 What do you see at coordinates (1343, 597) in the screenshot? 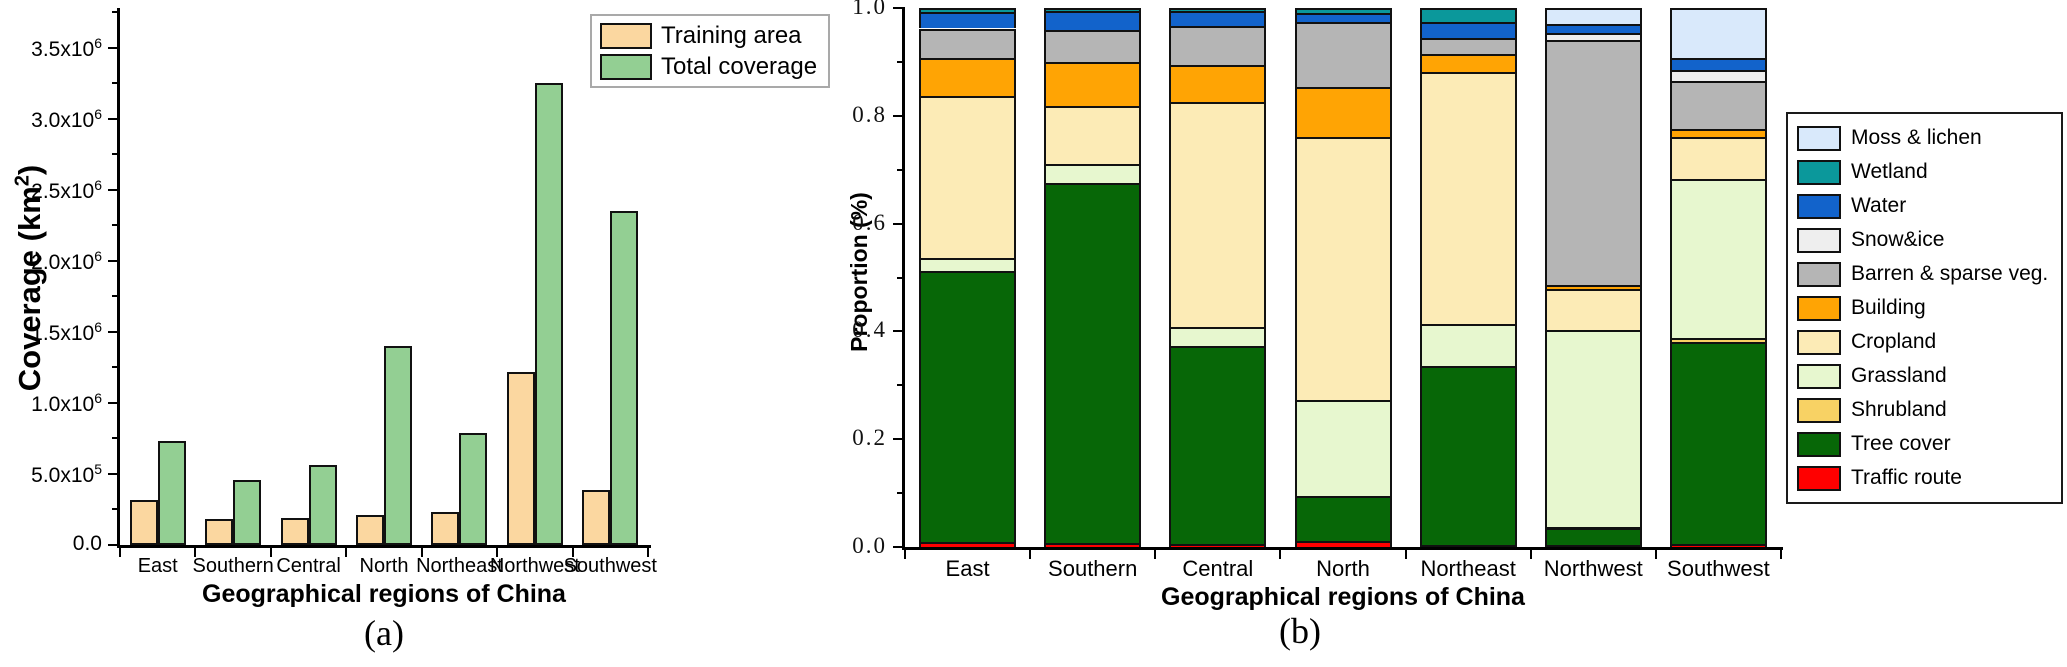
I see `panel-b-x-axis-title: Geographical regions of China` at bounding box center [1343, 597].